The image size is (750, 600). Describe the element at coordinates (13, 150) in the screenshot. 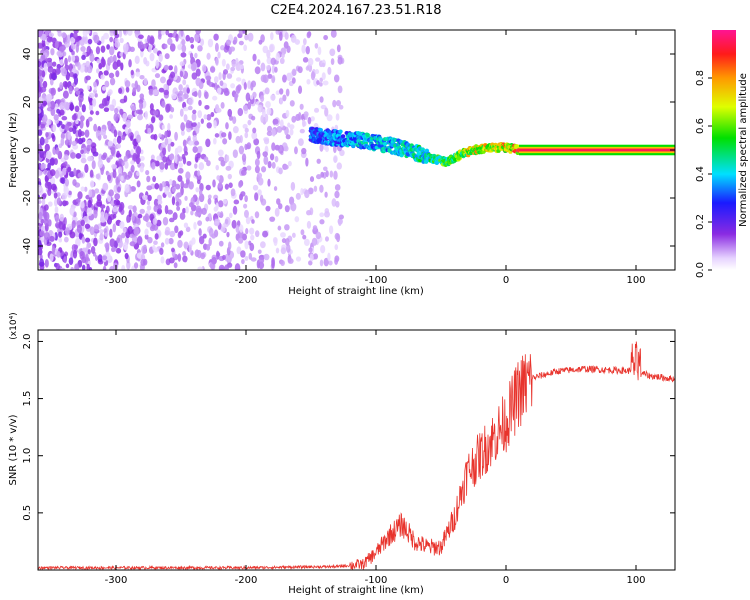

I see `spectrogram-y-label: Frequency (Hz)` at that location.